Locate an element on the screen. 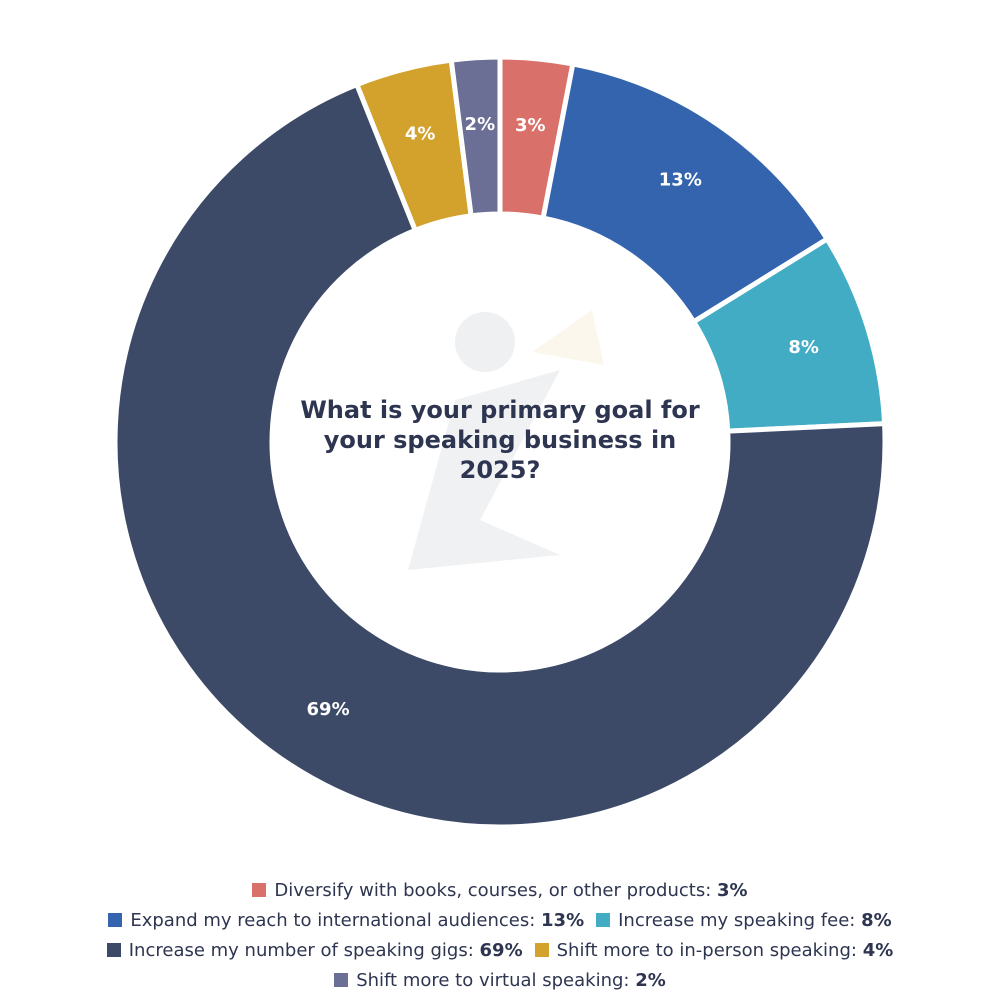 The image size is (1000, 1000). slice-label-3: 69% is located at coordinates (328, 709).